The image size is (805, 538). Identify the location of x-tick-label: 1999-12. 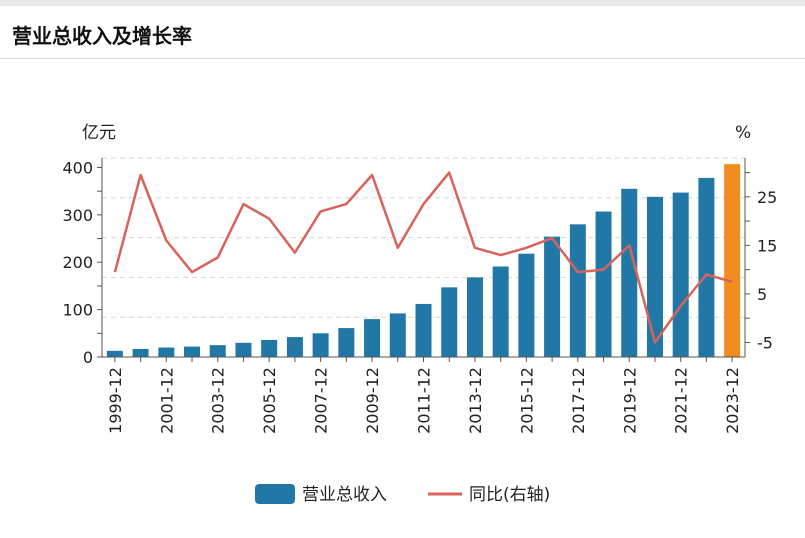
(115, 400).